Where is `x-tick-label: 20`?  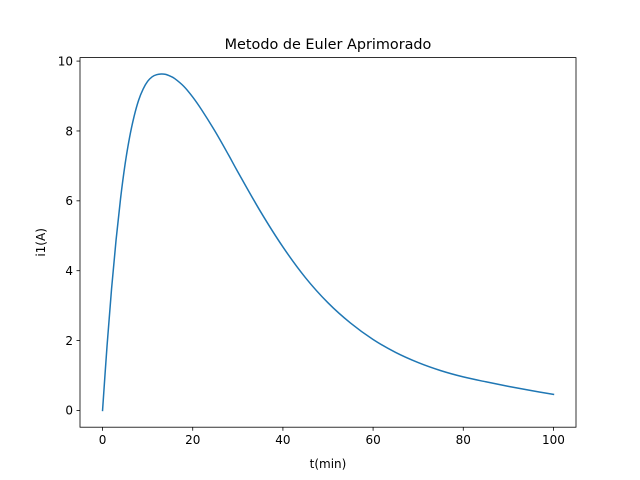 x-tick-label: 20 is located at coordinates (192, 440).